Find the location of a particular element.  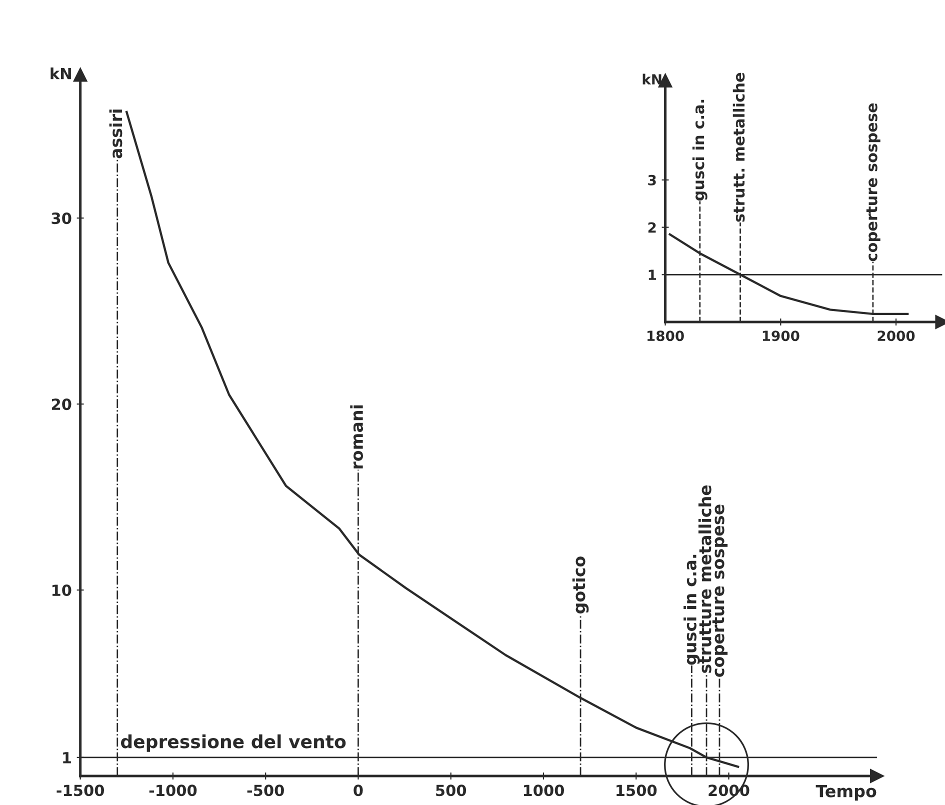

ref-line-label: depressione del vento is located at coordinates (233, 743).